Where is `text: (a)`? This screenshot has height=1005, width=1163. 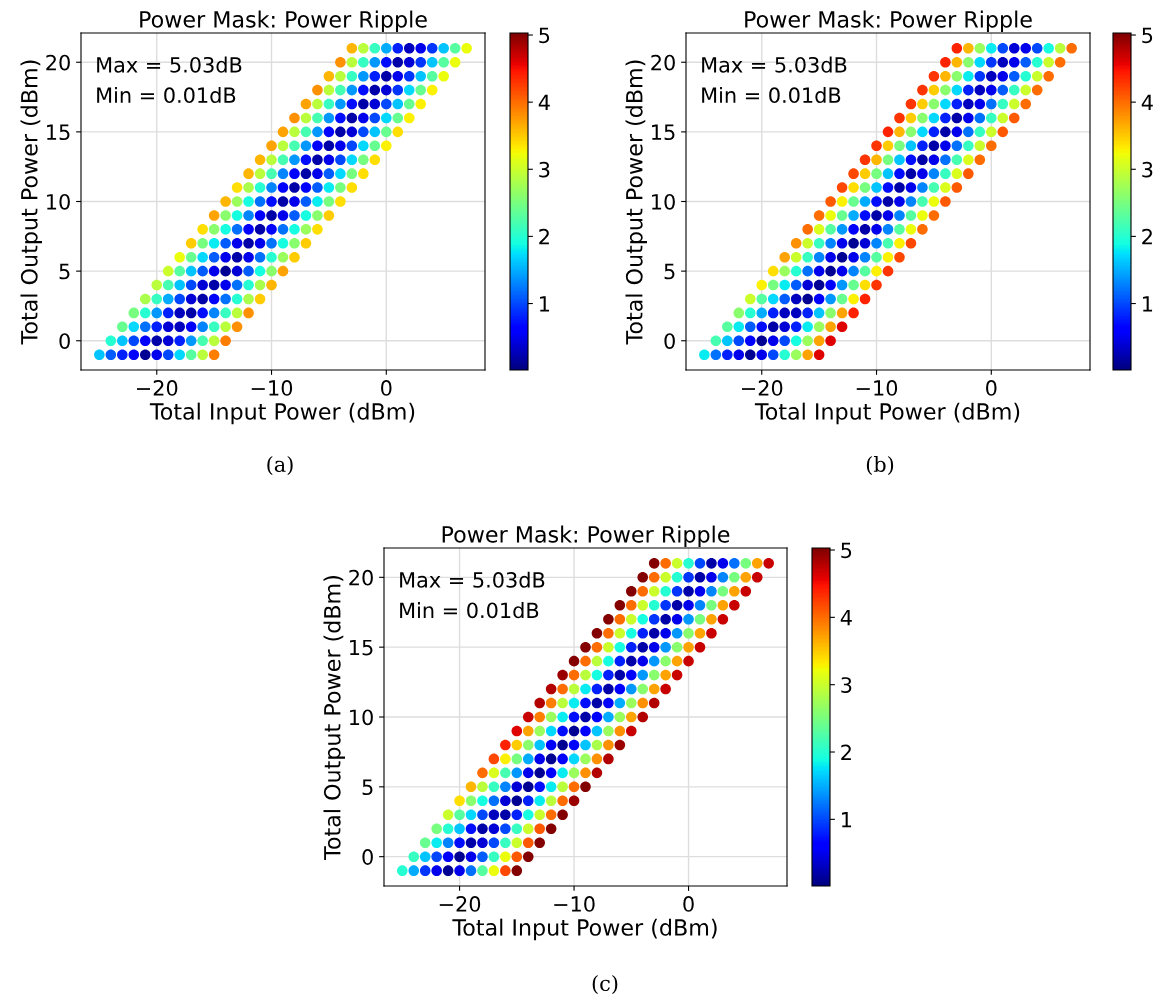
text: (a) is located at coordinates (280, 465).